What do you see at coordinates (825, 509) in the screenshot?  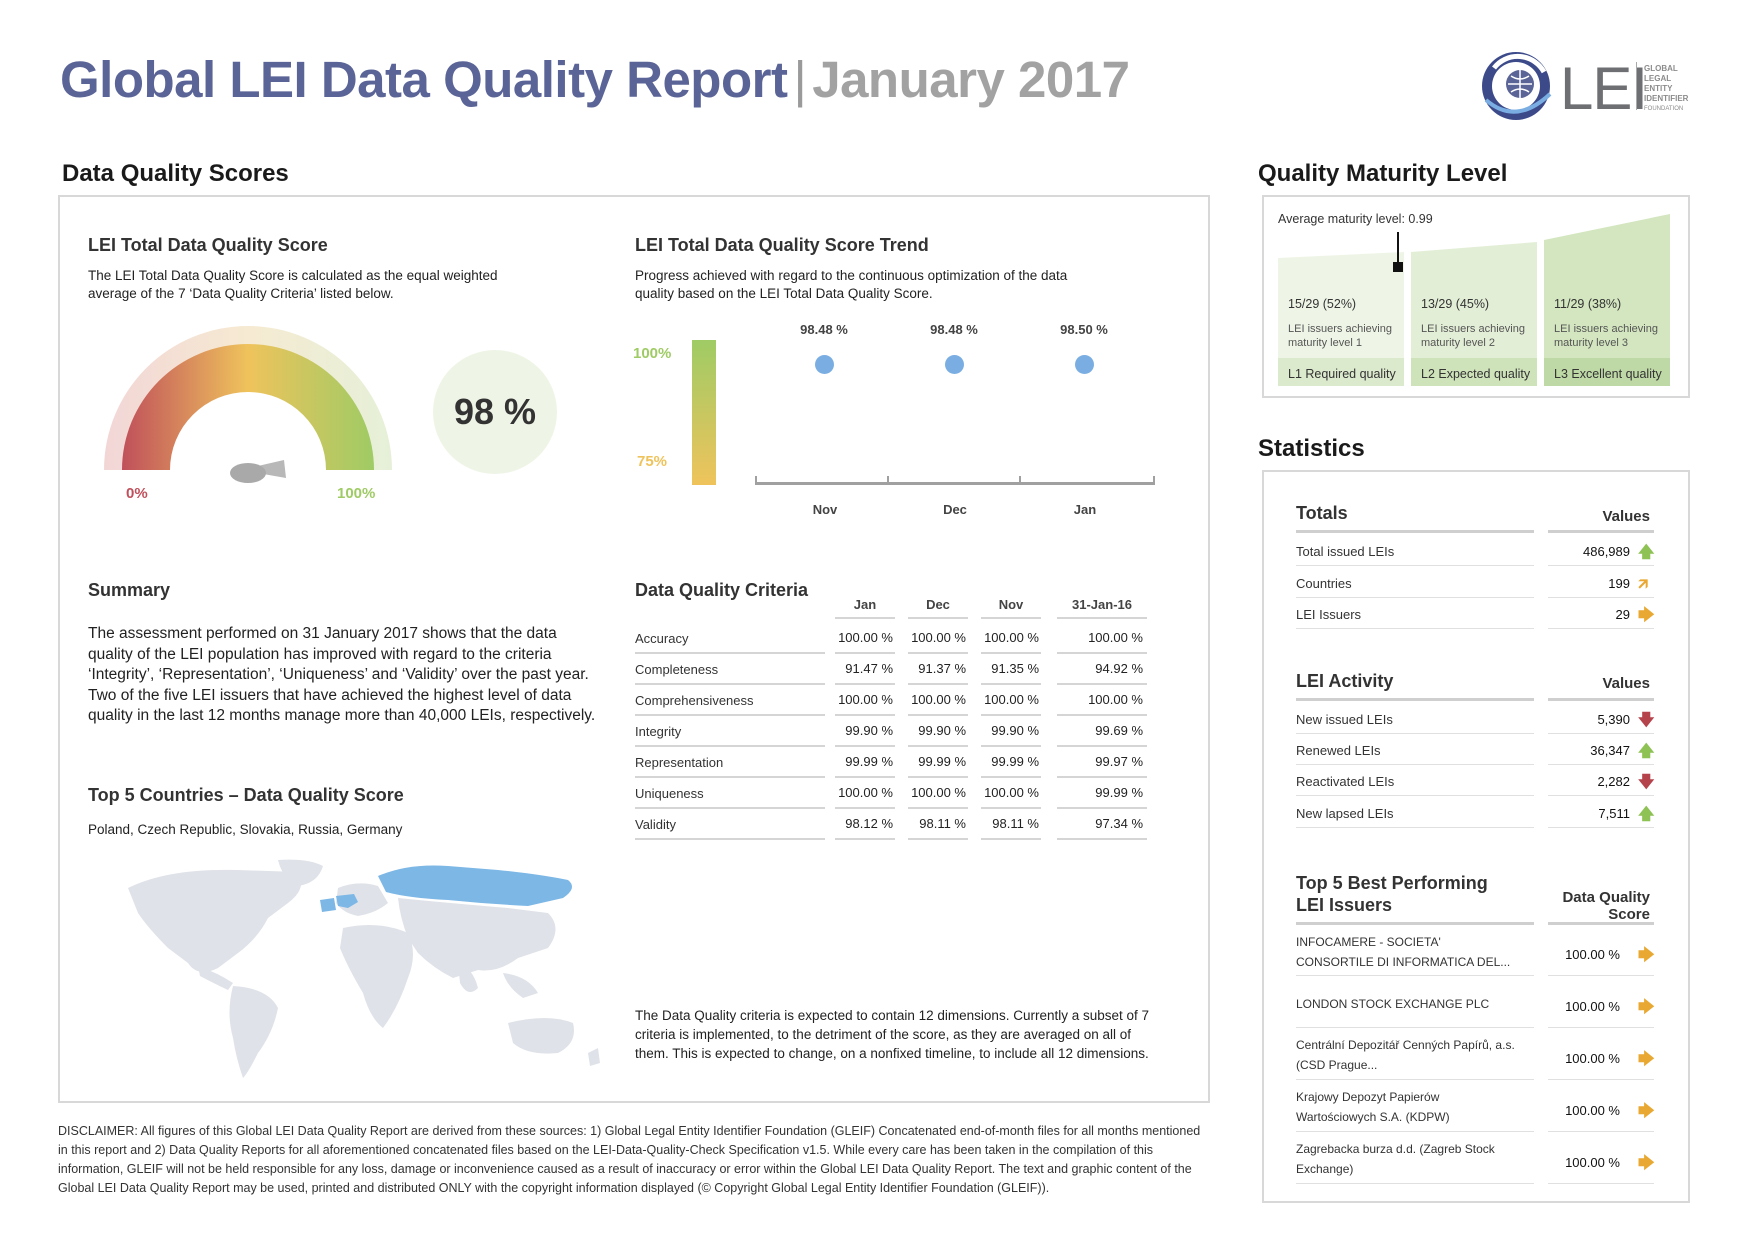 I see `trend-month-nov: Nov` at bounding box center [825, 509].